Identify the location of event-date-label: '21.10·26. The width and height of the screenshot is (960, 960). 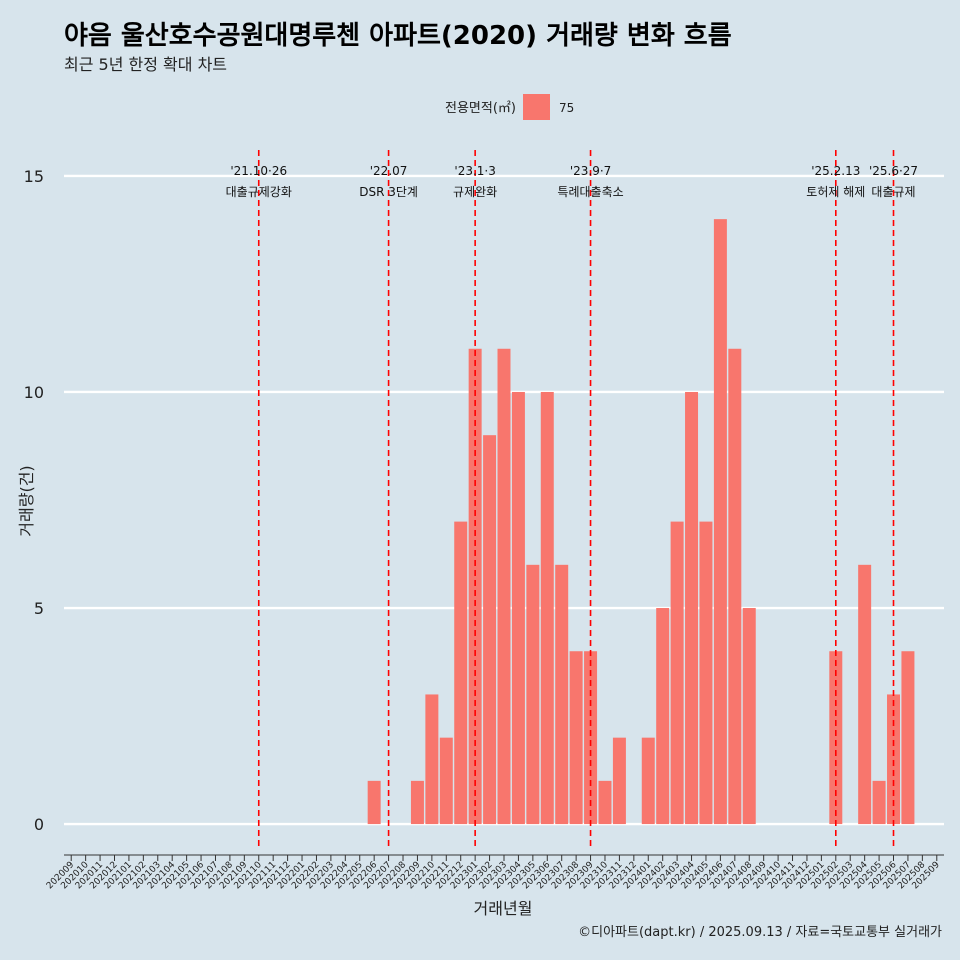
(258, 171).